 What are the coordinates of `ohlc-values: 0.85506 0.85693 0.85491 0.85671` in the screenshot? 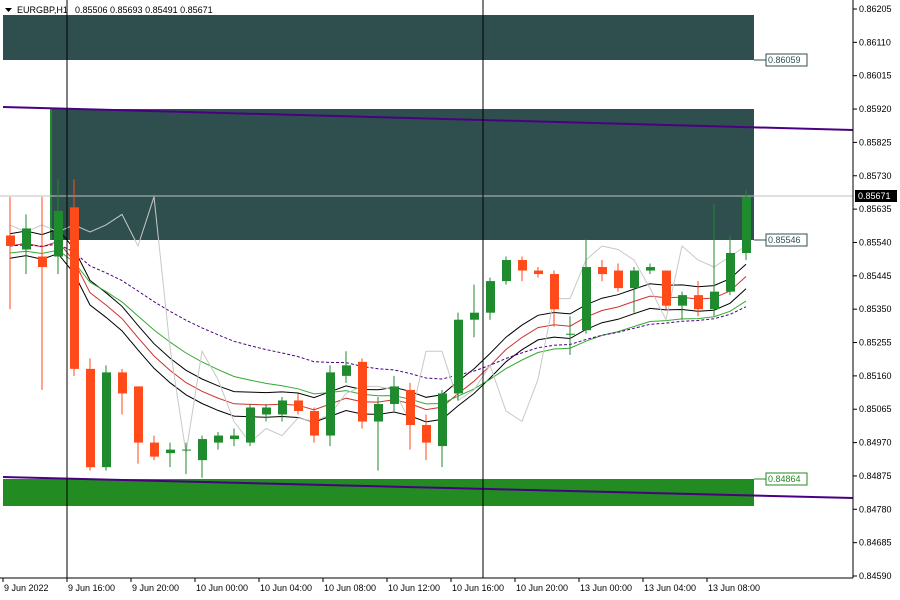 It's located at (144, 10).